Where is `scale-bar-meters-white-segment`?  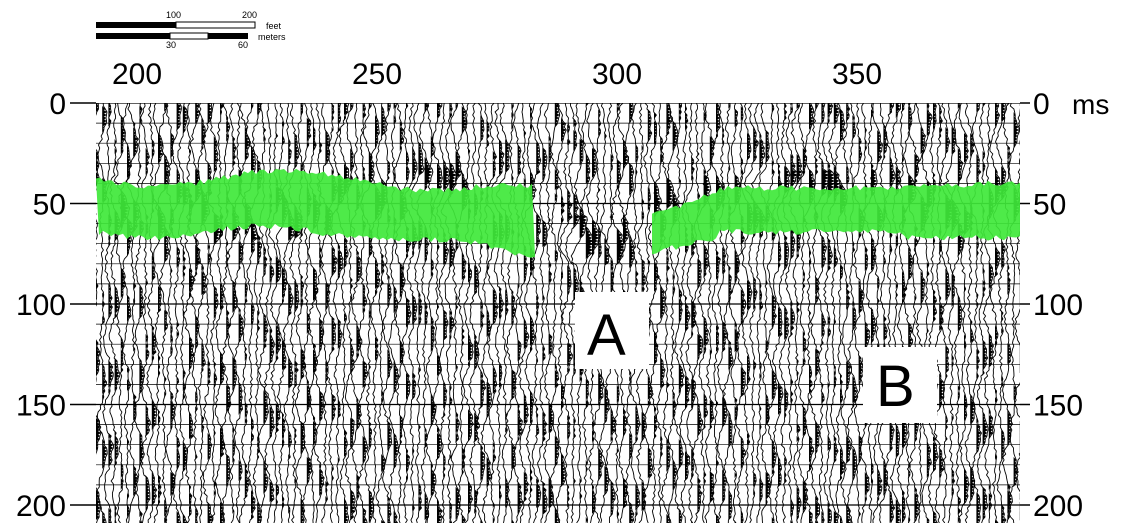
scale-bar-meters-white-segment is located at coordinates (189, 36).